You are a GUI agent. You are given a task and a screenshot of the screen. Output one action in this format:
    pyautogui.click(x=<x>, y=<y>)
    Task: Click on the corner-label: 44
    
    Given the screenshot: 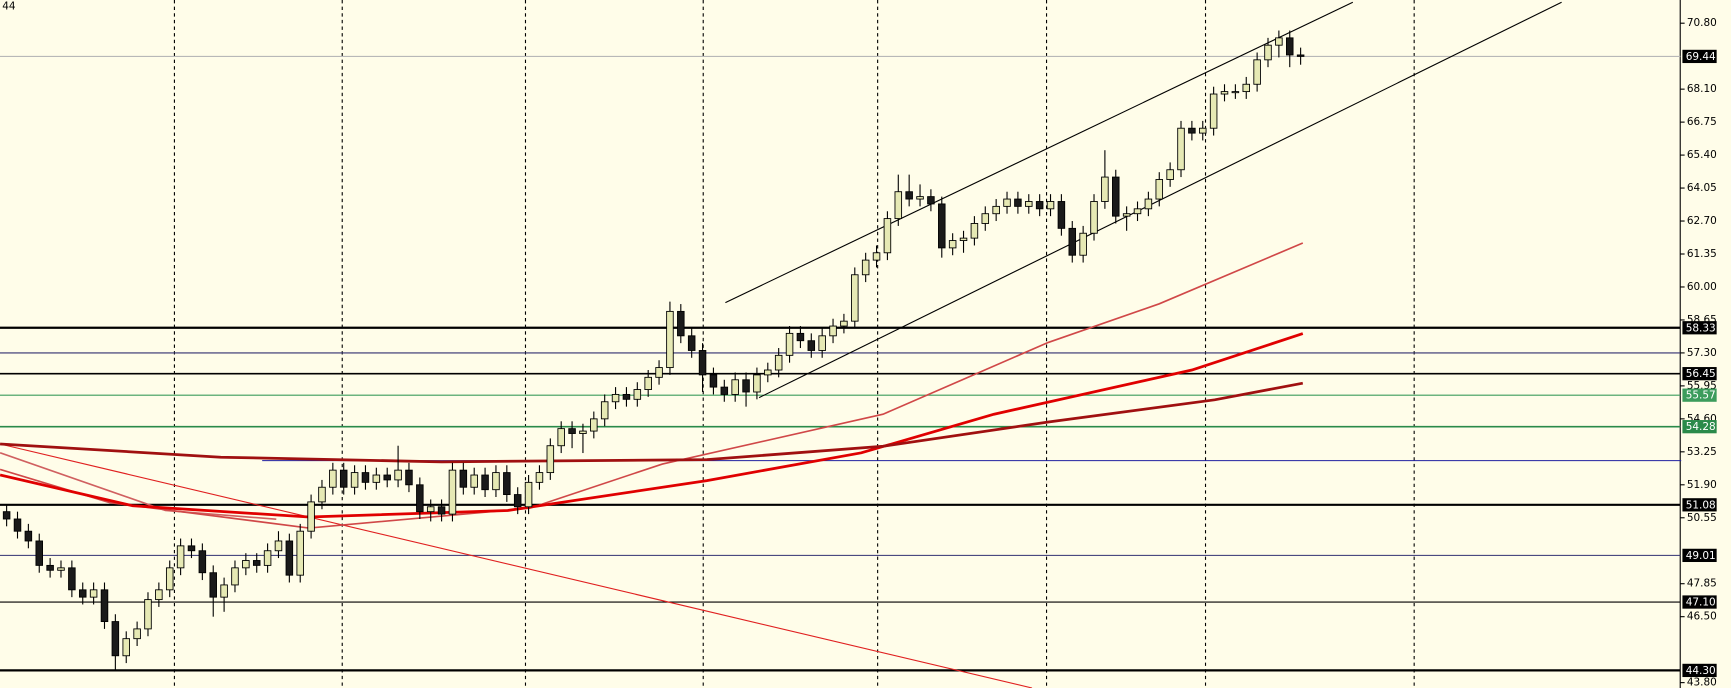 What is the action you would take?
    pyautogui.click(x=9, y=7)
    